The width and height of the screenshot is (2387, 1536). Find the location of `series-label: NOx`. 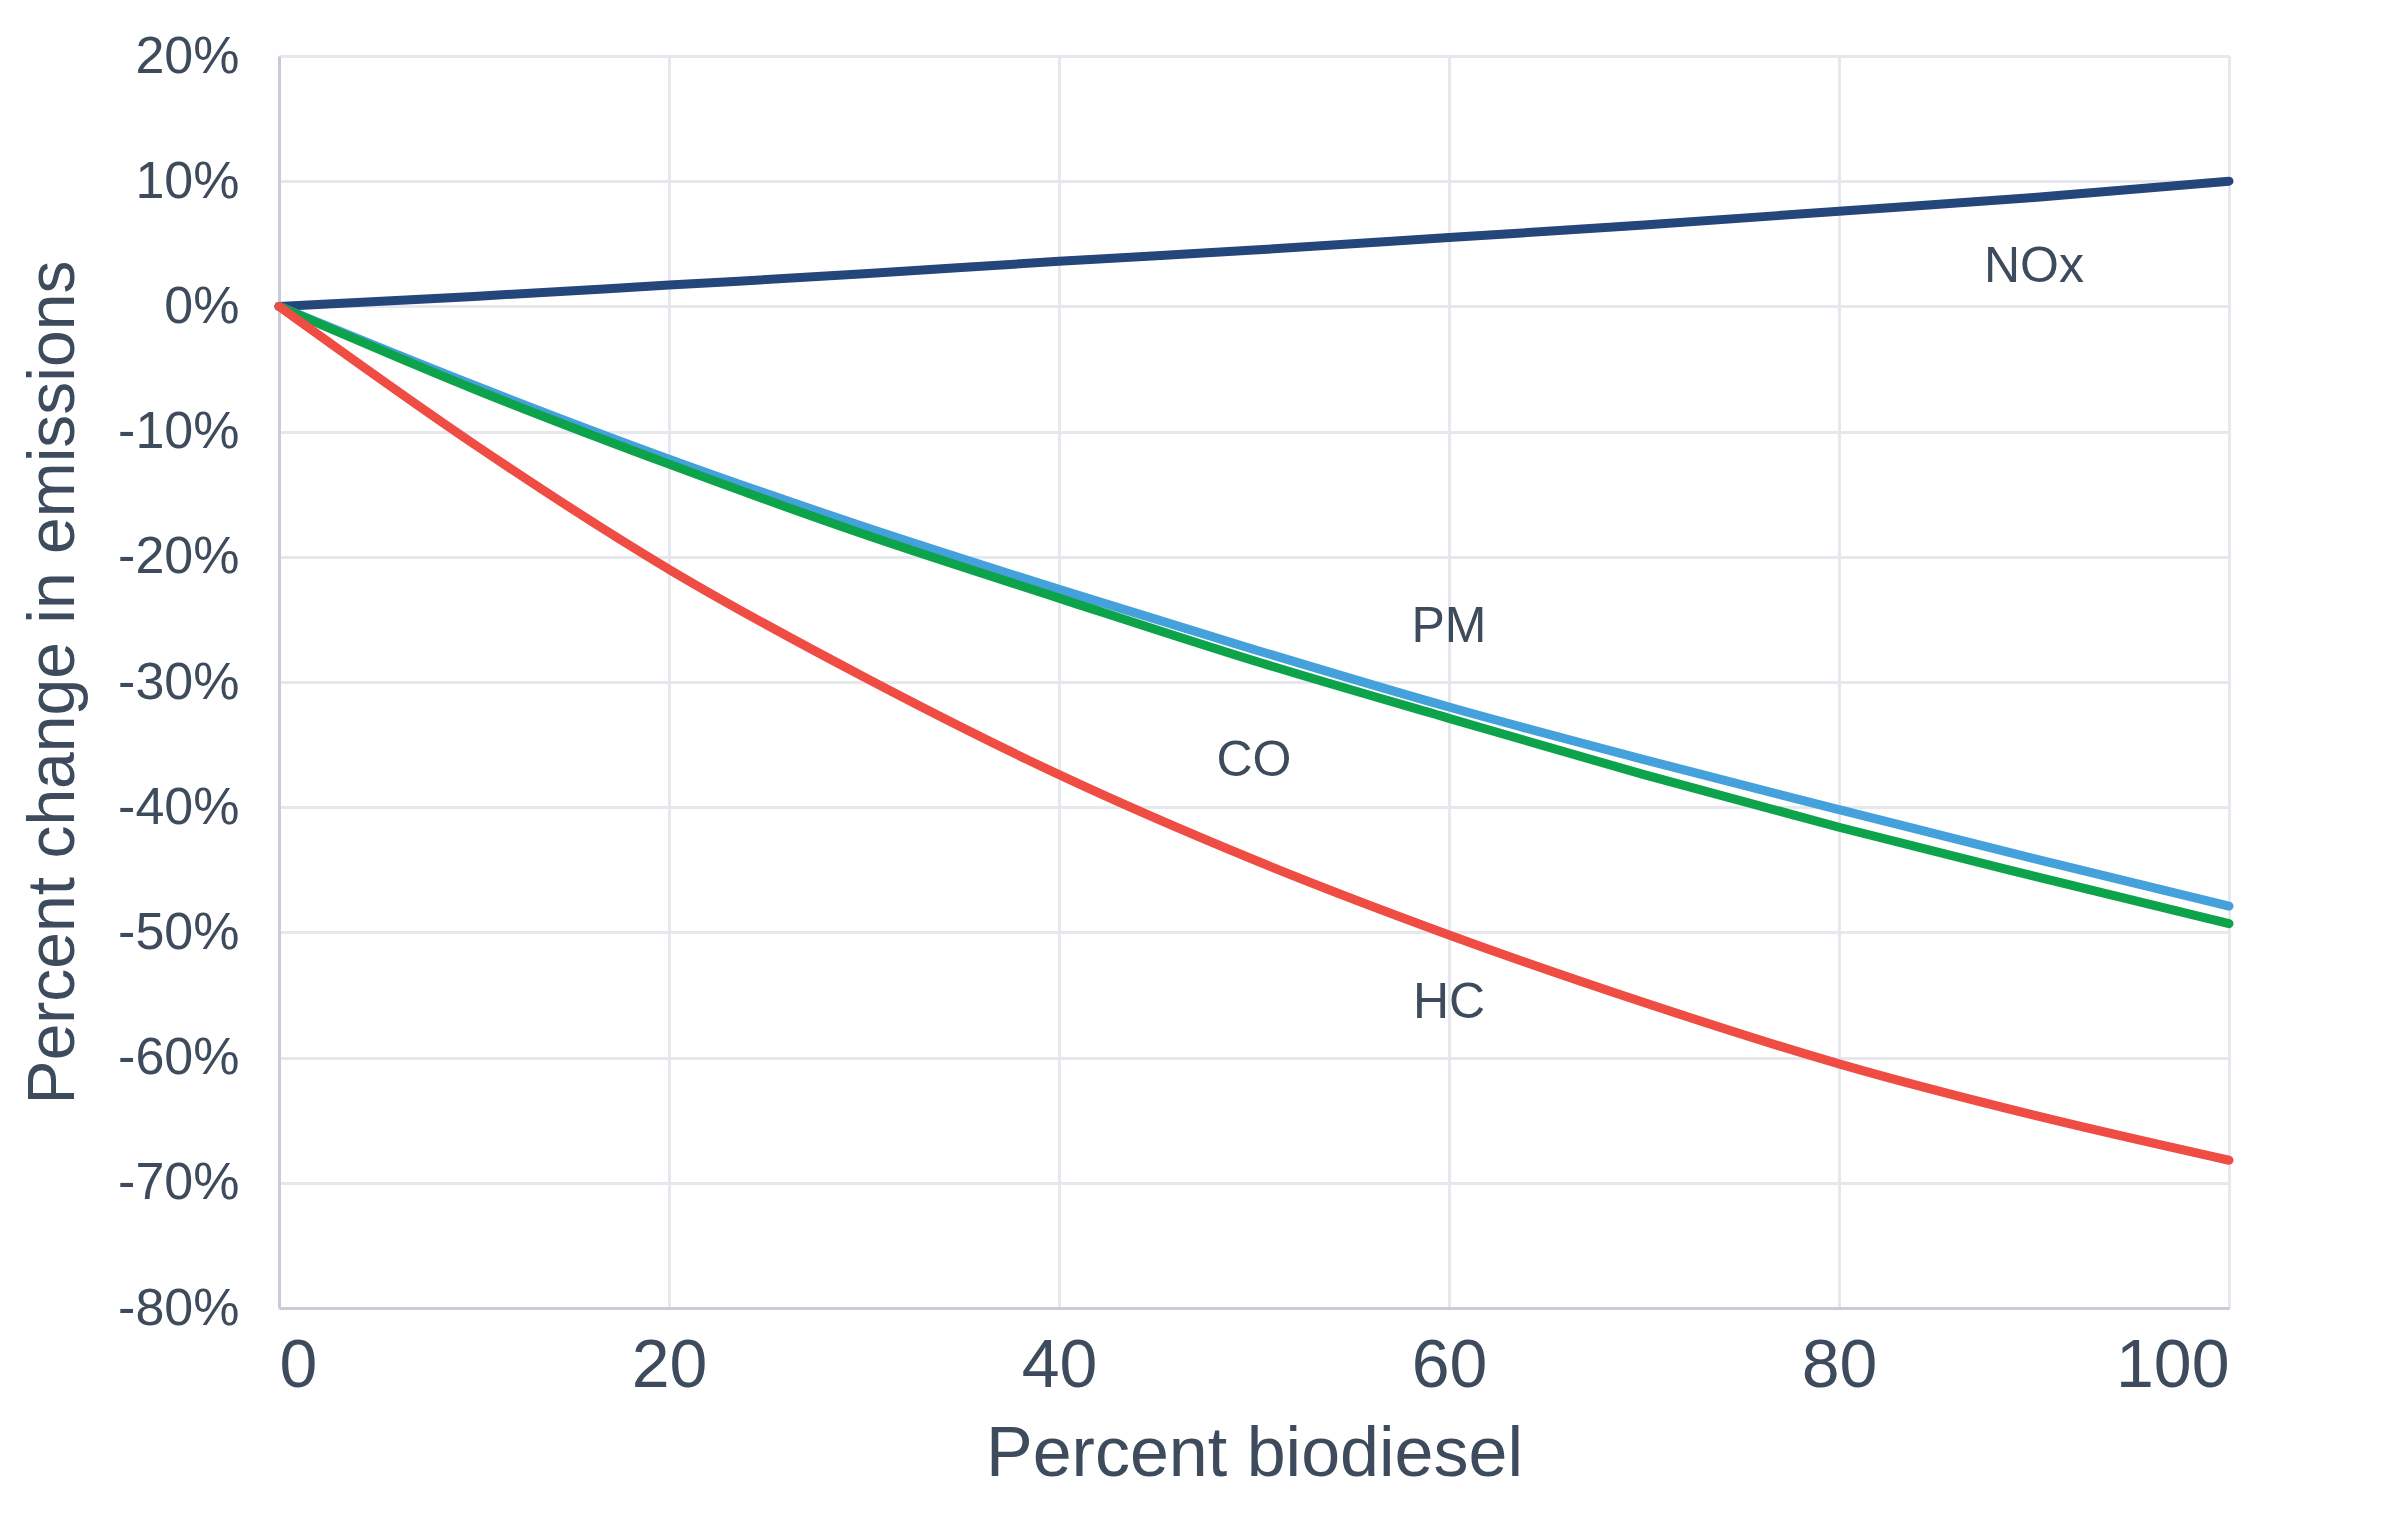

series-label: NOx is located at coordinates (2034, 265).